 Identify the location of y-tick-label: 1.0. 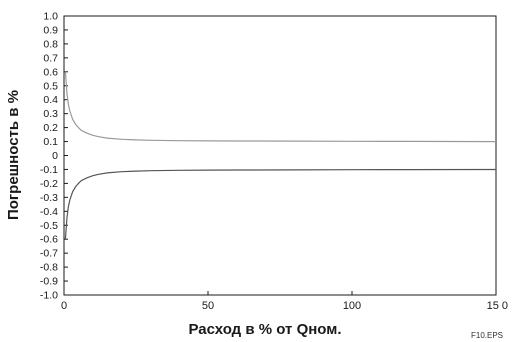
(50, 17).